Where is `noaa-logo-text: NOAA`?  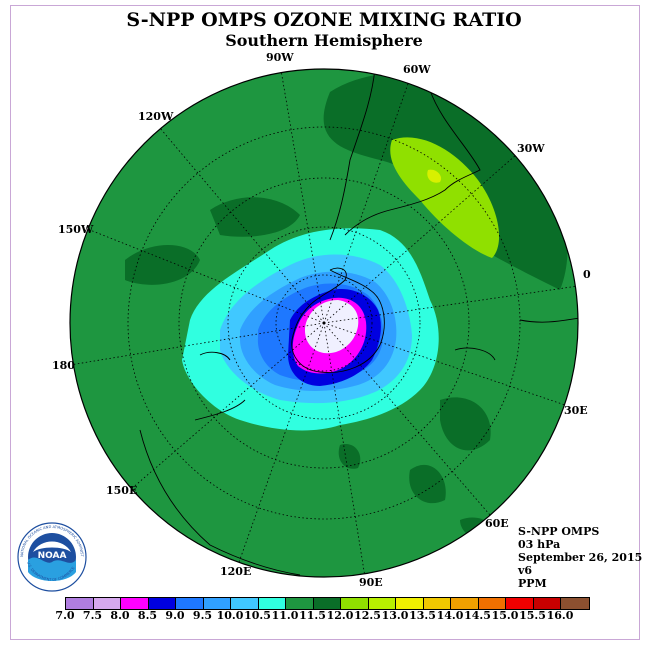 noaa-logo-text: NOAA is located at coordinates (52, 556).